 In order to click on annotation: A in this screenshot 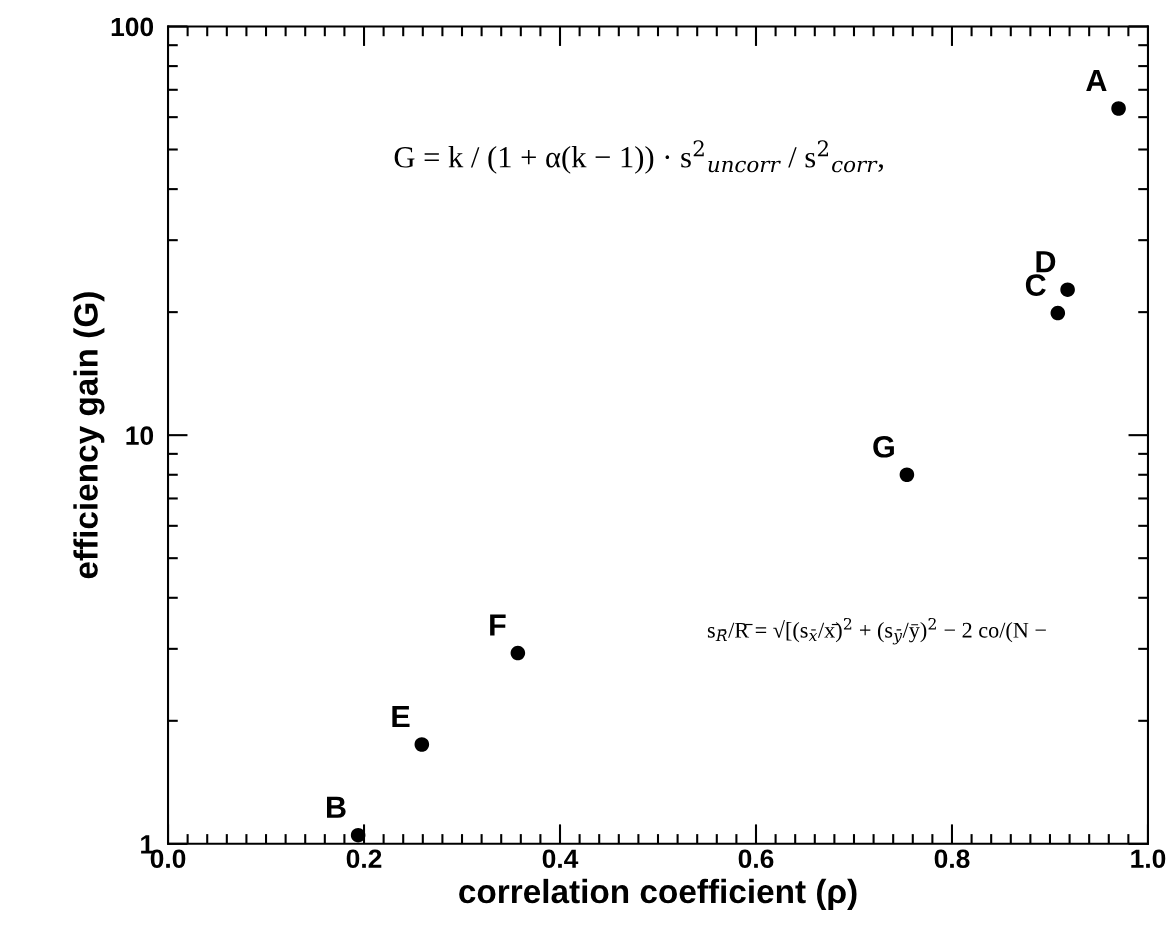, I will do `click(1096, 81)`.